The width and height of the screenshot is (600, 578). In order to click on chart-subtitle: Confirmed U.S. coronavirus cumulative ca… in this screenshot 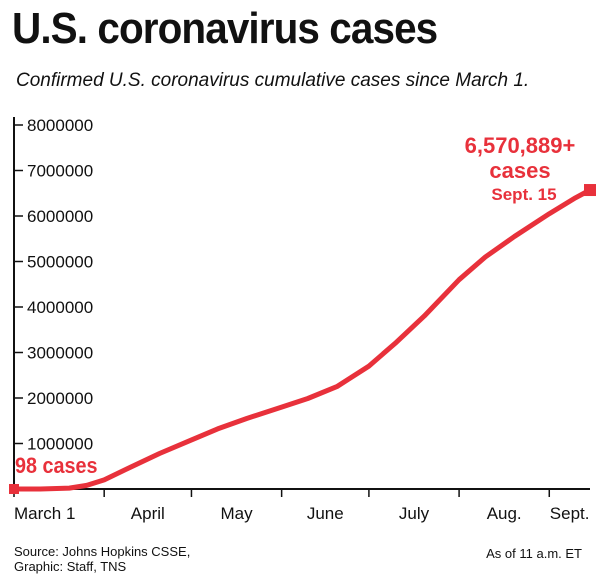, I will do `click(273, 80)`.